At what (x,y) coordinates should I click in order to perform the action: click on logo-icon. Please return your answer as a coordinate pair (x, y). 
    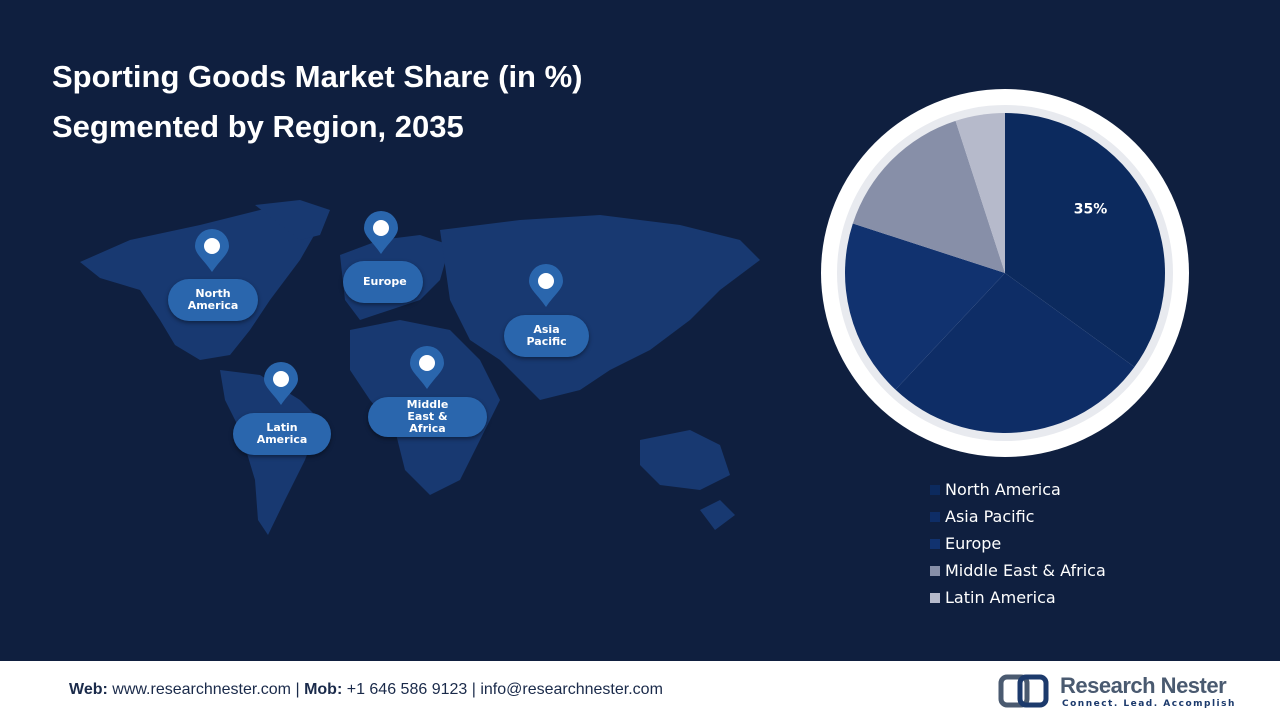
    Looking at the image, I should click on (1023, 691).